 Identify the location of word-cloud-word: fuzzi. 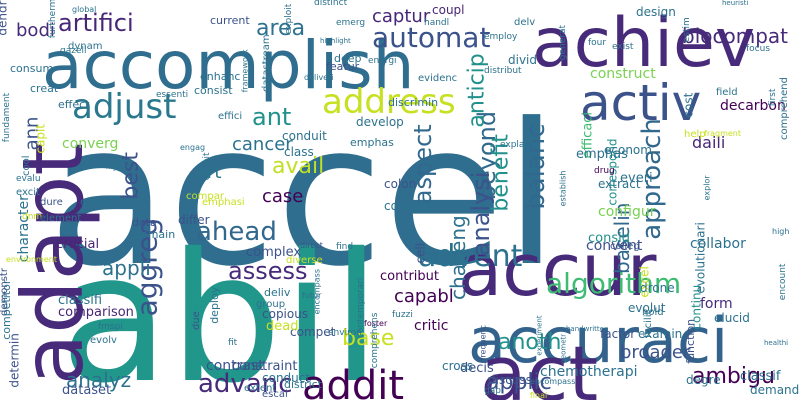
(402, 314).